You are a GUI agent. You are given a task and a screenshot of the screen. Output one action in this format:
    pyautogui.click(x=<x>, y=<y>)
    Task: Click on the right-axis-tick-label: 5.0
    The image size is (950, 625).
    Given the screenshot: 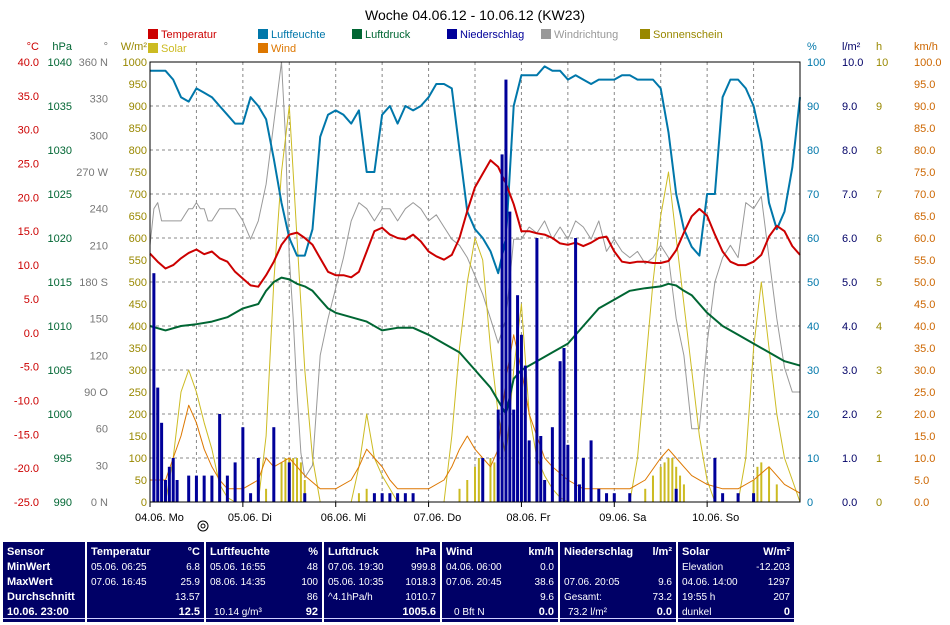 What is the action you would take?
    pyautogui.click(x=849, y=283)
    